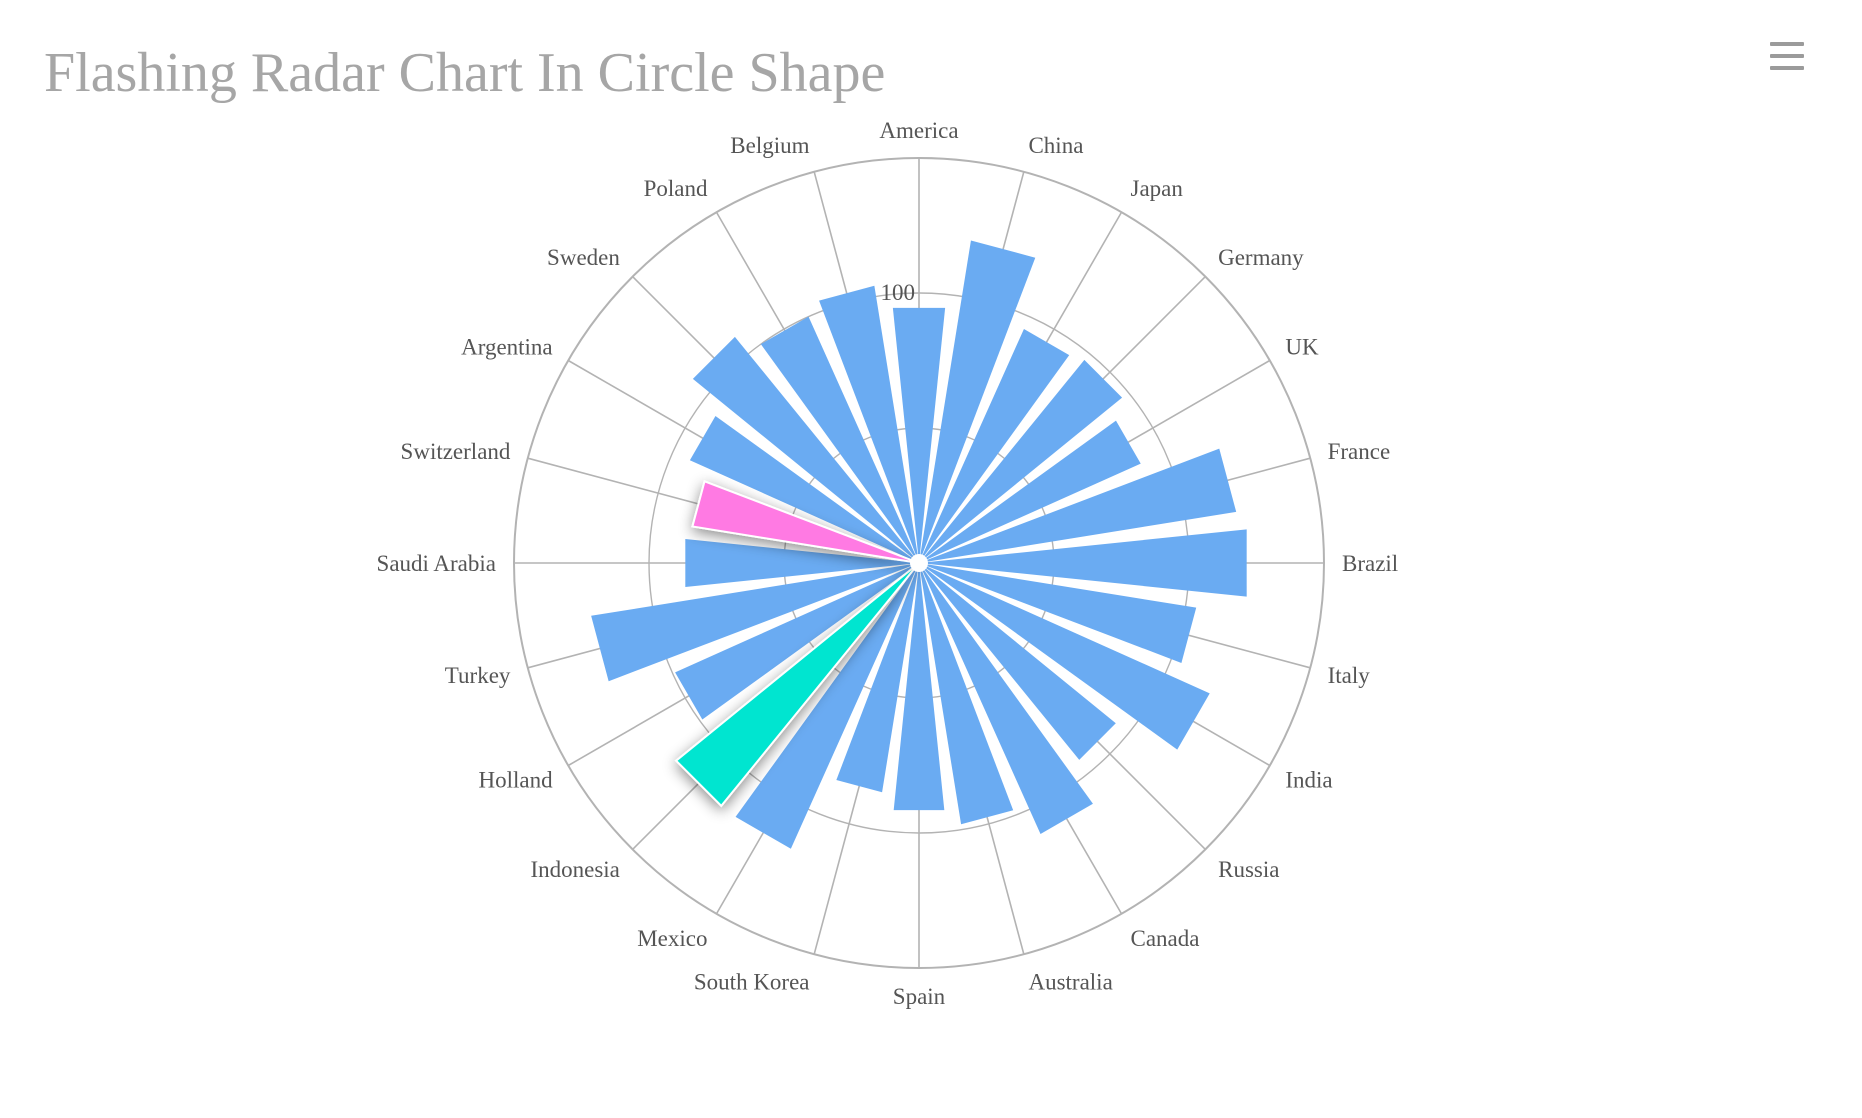 This screenshot has height=1118, width=1862. I want to click on category-label-brazil: Brazil, so click(1370, 563).